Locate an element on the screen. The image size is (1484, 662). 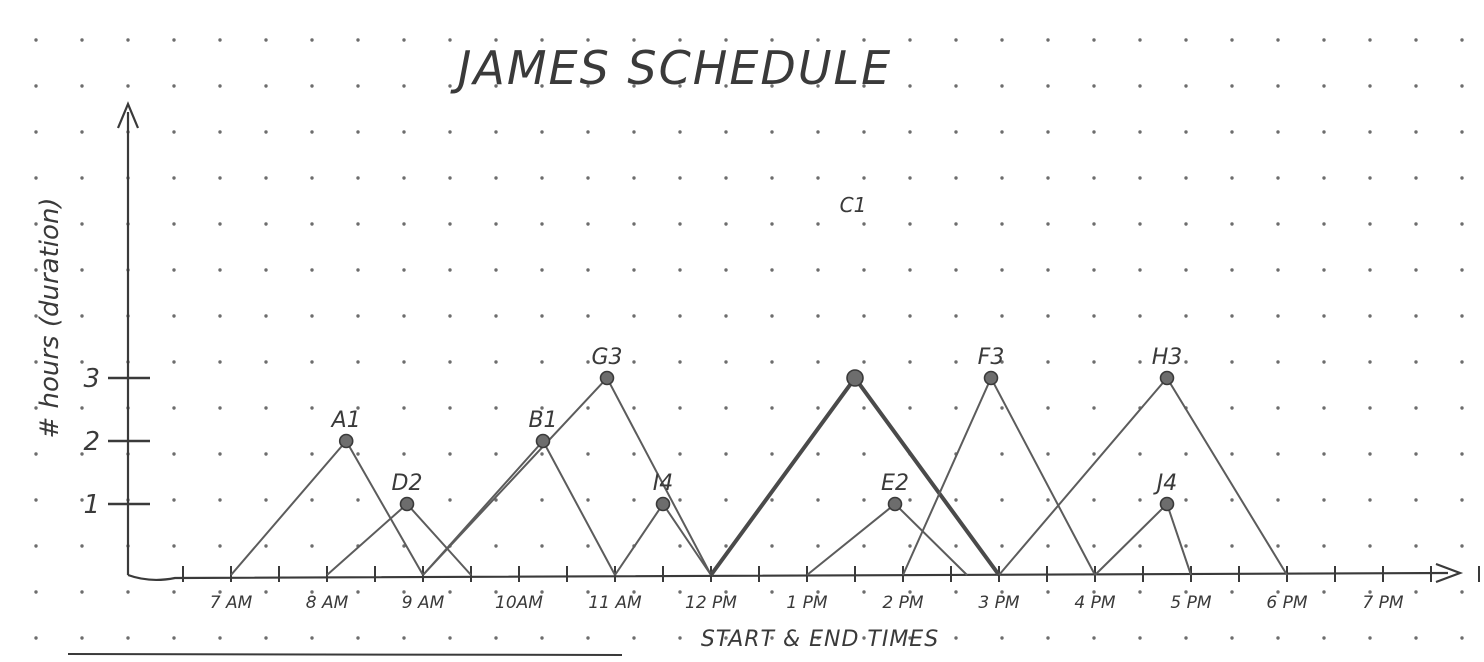
x-tick-label: 1 PM is located at coordinates (806, 603).